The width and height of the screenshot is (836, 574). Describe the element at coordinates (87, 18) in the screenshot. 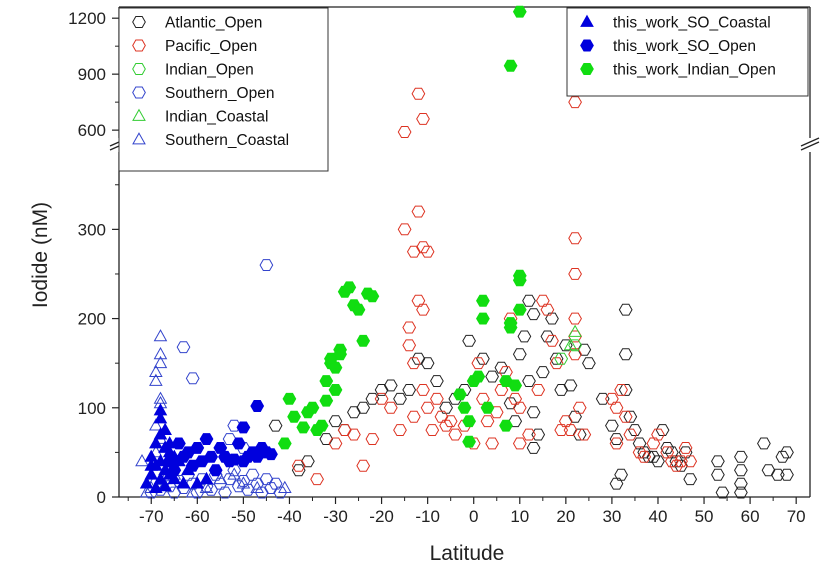

I see `y-tick-label: 1200` at that location.